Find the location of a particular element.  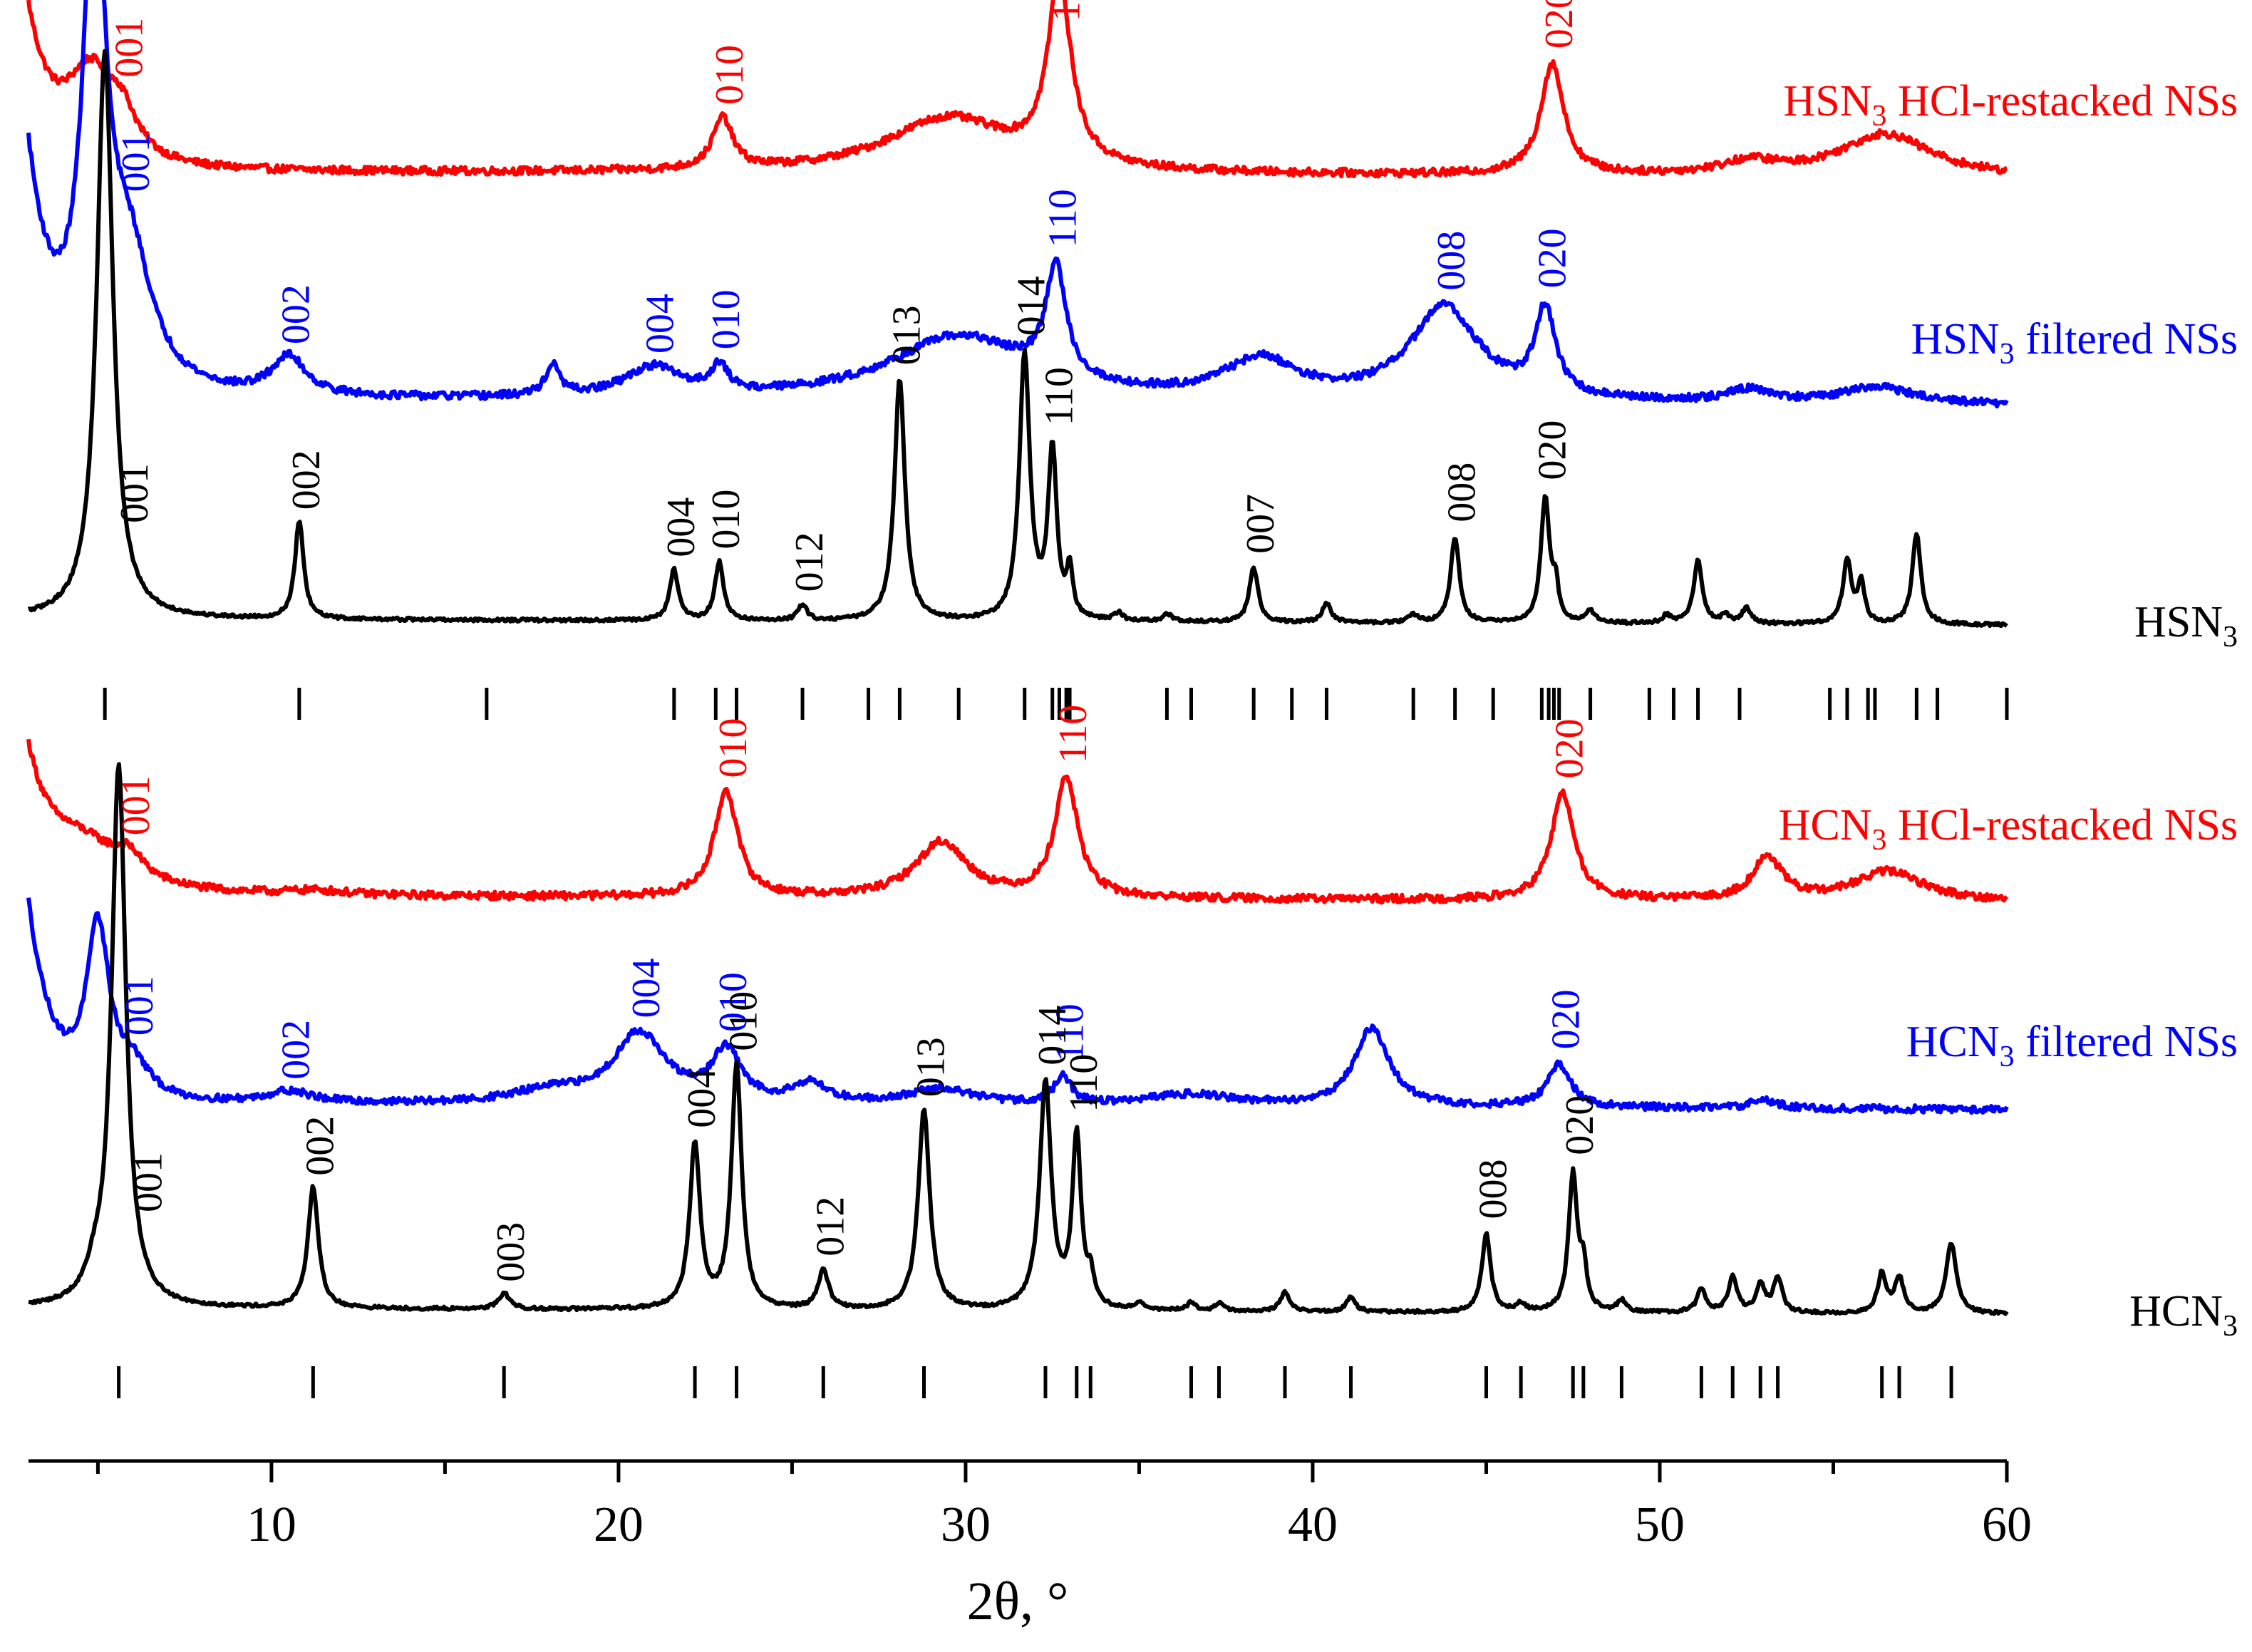

peak-label-hsn3-filtered-nss-020: 020 is located at coordinates (1552, 258).